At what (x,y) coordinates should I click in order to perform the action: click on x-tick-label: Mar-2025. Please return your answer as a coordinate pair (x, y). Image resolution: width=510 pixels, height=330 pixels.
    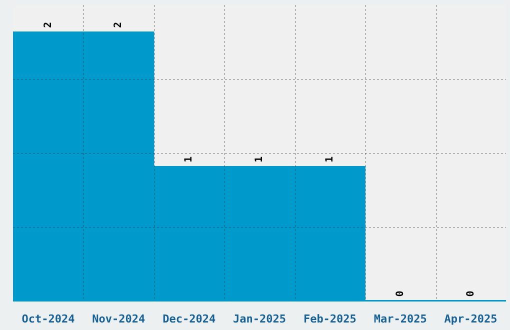
    Looking at the image, I should click on (400, 319).